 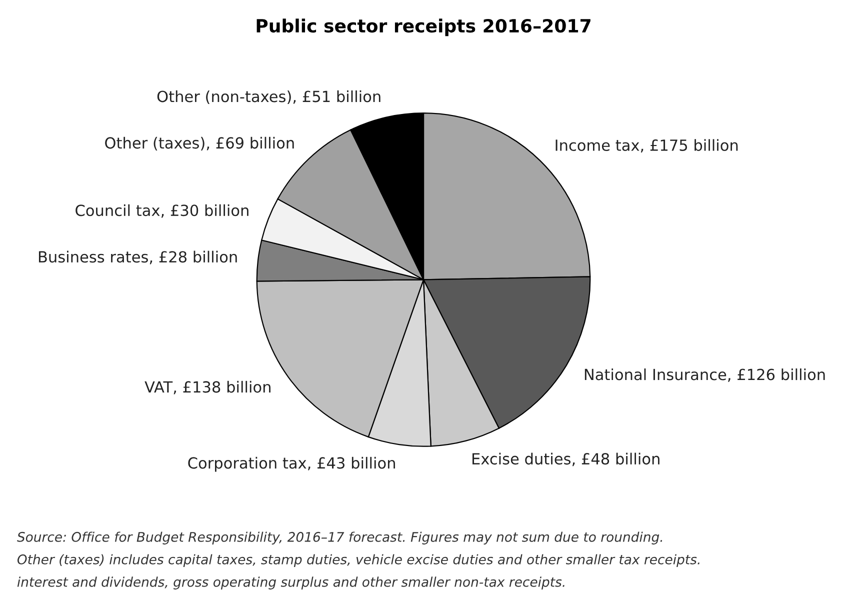 I want to click on slice-label: Council tax, £30 billion, so click(x=162, y=211).